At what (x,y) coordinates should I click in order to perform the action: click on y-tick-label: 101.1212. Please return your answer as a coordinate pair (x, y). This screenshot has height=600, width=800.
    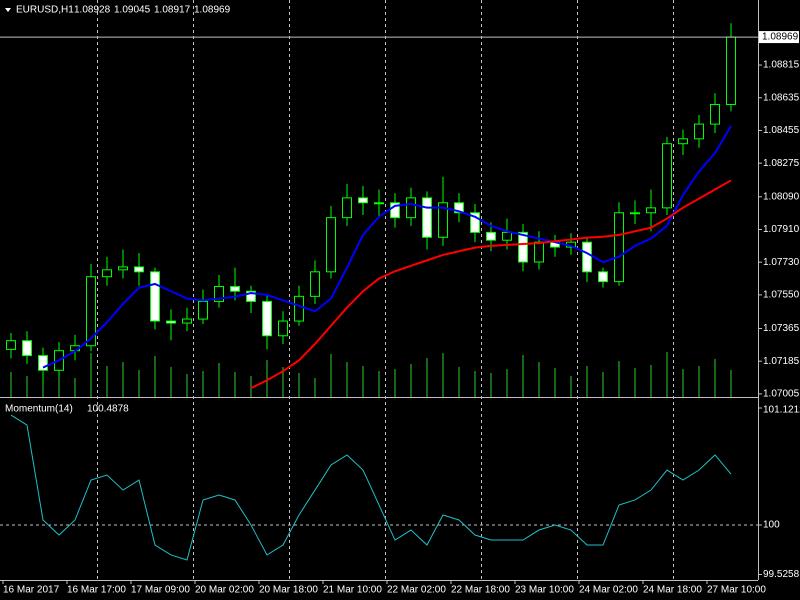
    Looking at the image, I should click on (781, 410).